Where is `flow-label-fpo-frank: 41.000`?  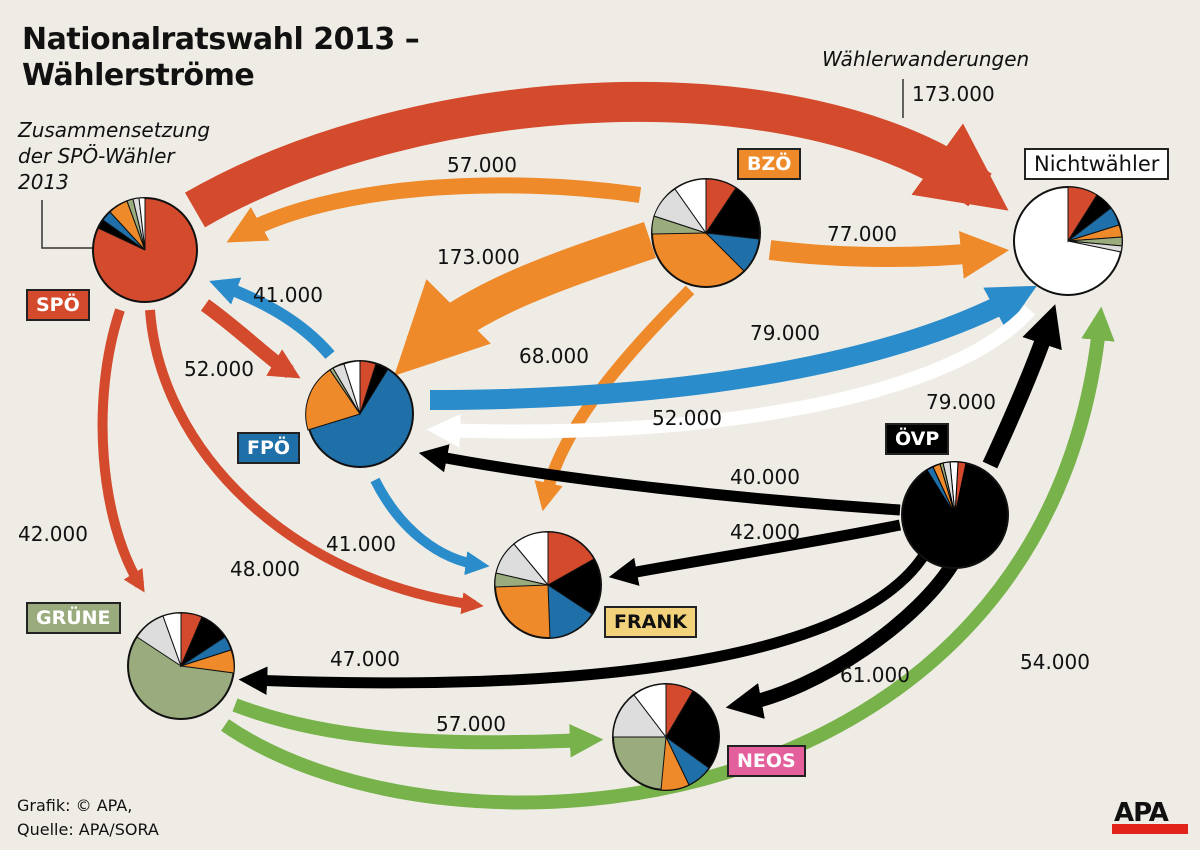
flow-label-fpo-frank: 41.000 is located at coordinates (361, 544).